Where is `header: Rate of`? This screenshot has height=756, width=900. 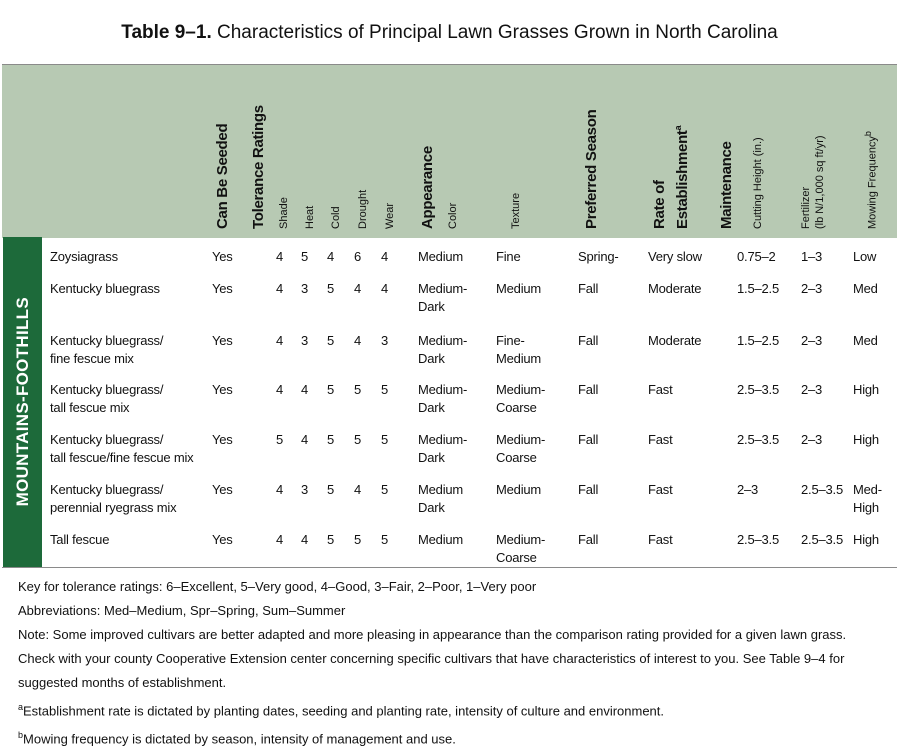
header: Rate of is located at coordinates (659, 204).